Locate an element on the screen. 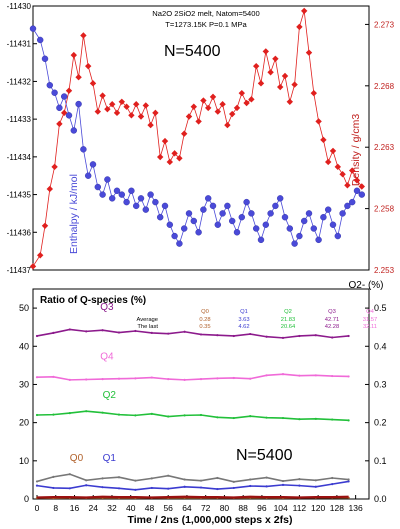  bottom-x-tick-label: 48 is located at coordinates (150, 508).